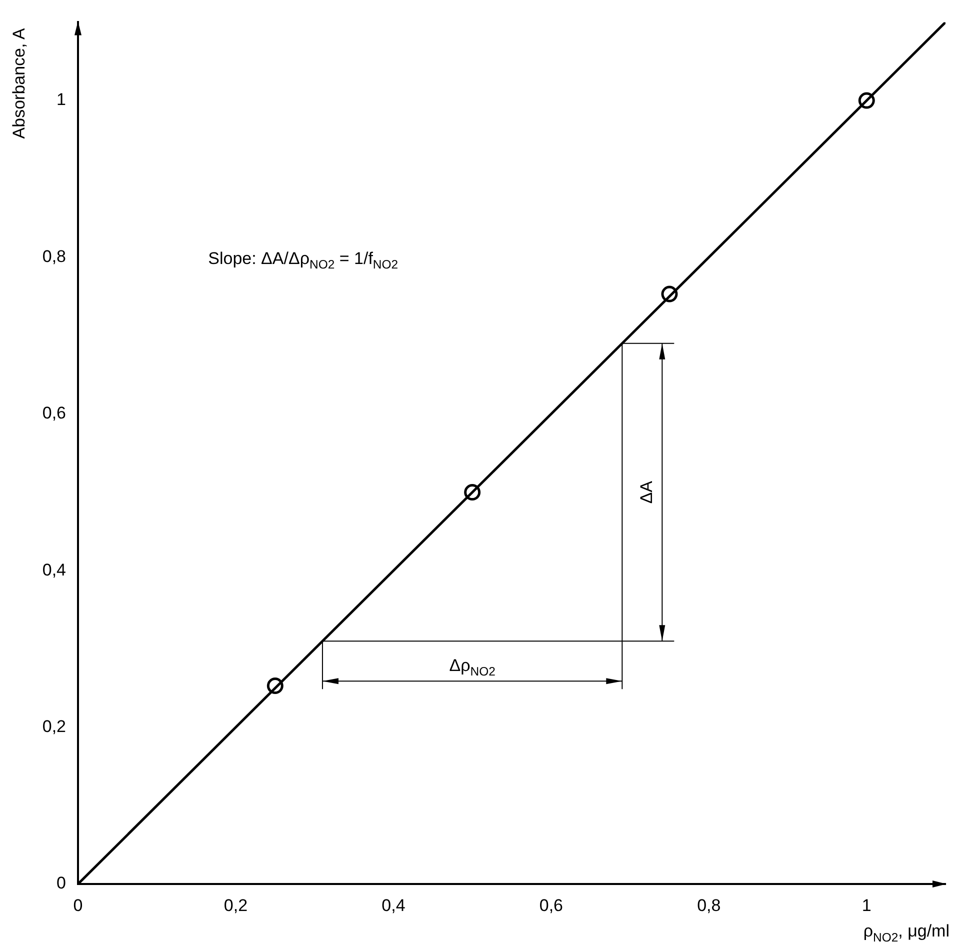  What do you see at coordinates (54, 256) in the screenshot?
I see `y-tick-label: 0,8` at bounding box center [54, 256].